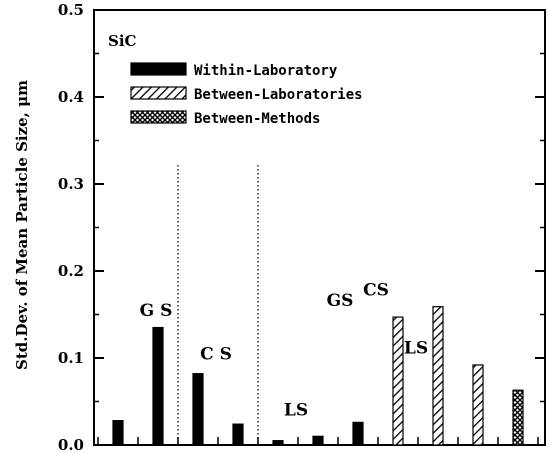  I want to click on group-annotation: GS, so click(340, 301).